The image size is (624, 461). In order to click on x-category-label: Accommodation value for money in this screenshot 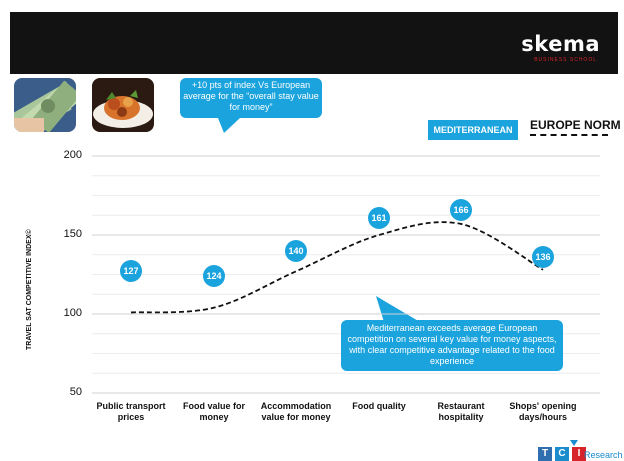, I will do `click(296, 411)`.